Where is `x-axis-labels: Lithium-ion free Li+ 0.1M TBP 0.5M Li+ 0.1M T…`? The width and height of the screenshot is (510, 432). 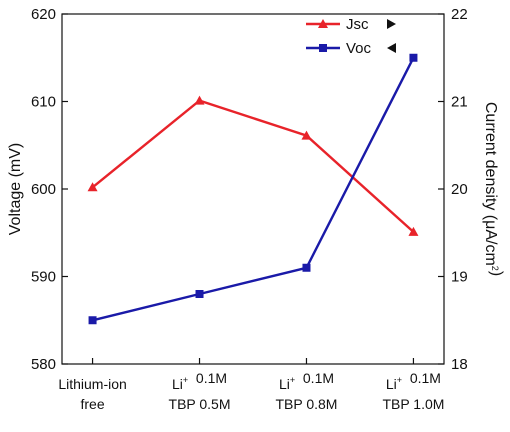 x-axis-labels: Lithium-ion free Li+ 0.1M TBP 0.5M Li+ 0.1M T… is located at coordinates (251, 391).